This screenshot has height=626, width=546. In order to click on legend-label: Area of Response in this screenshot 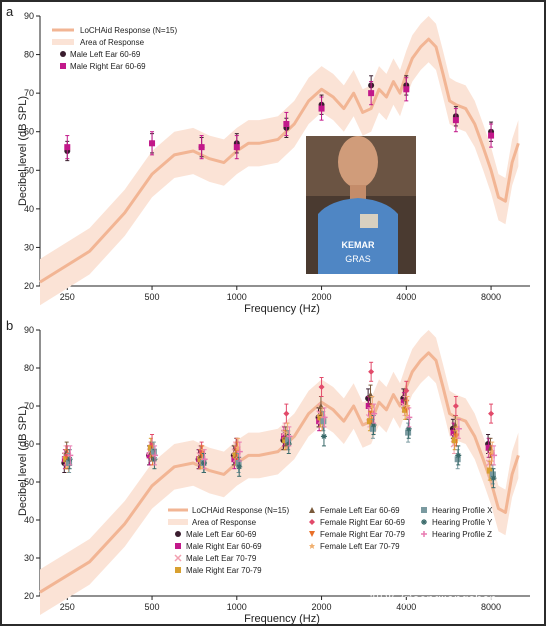, I will do `click(112, 42)`.